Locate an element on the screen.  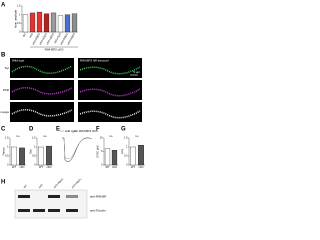
panel-label: H is located at coordinates (3, 183).